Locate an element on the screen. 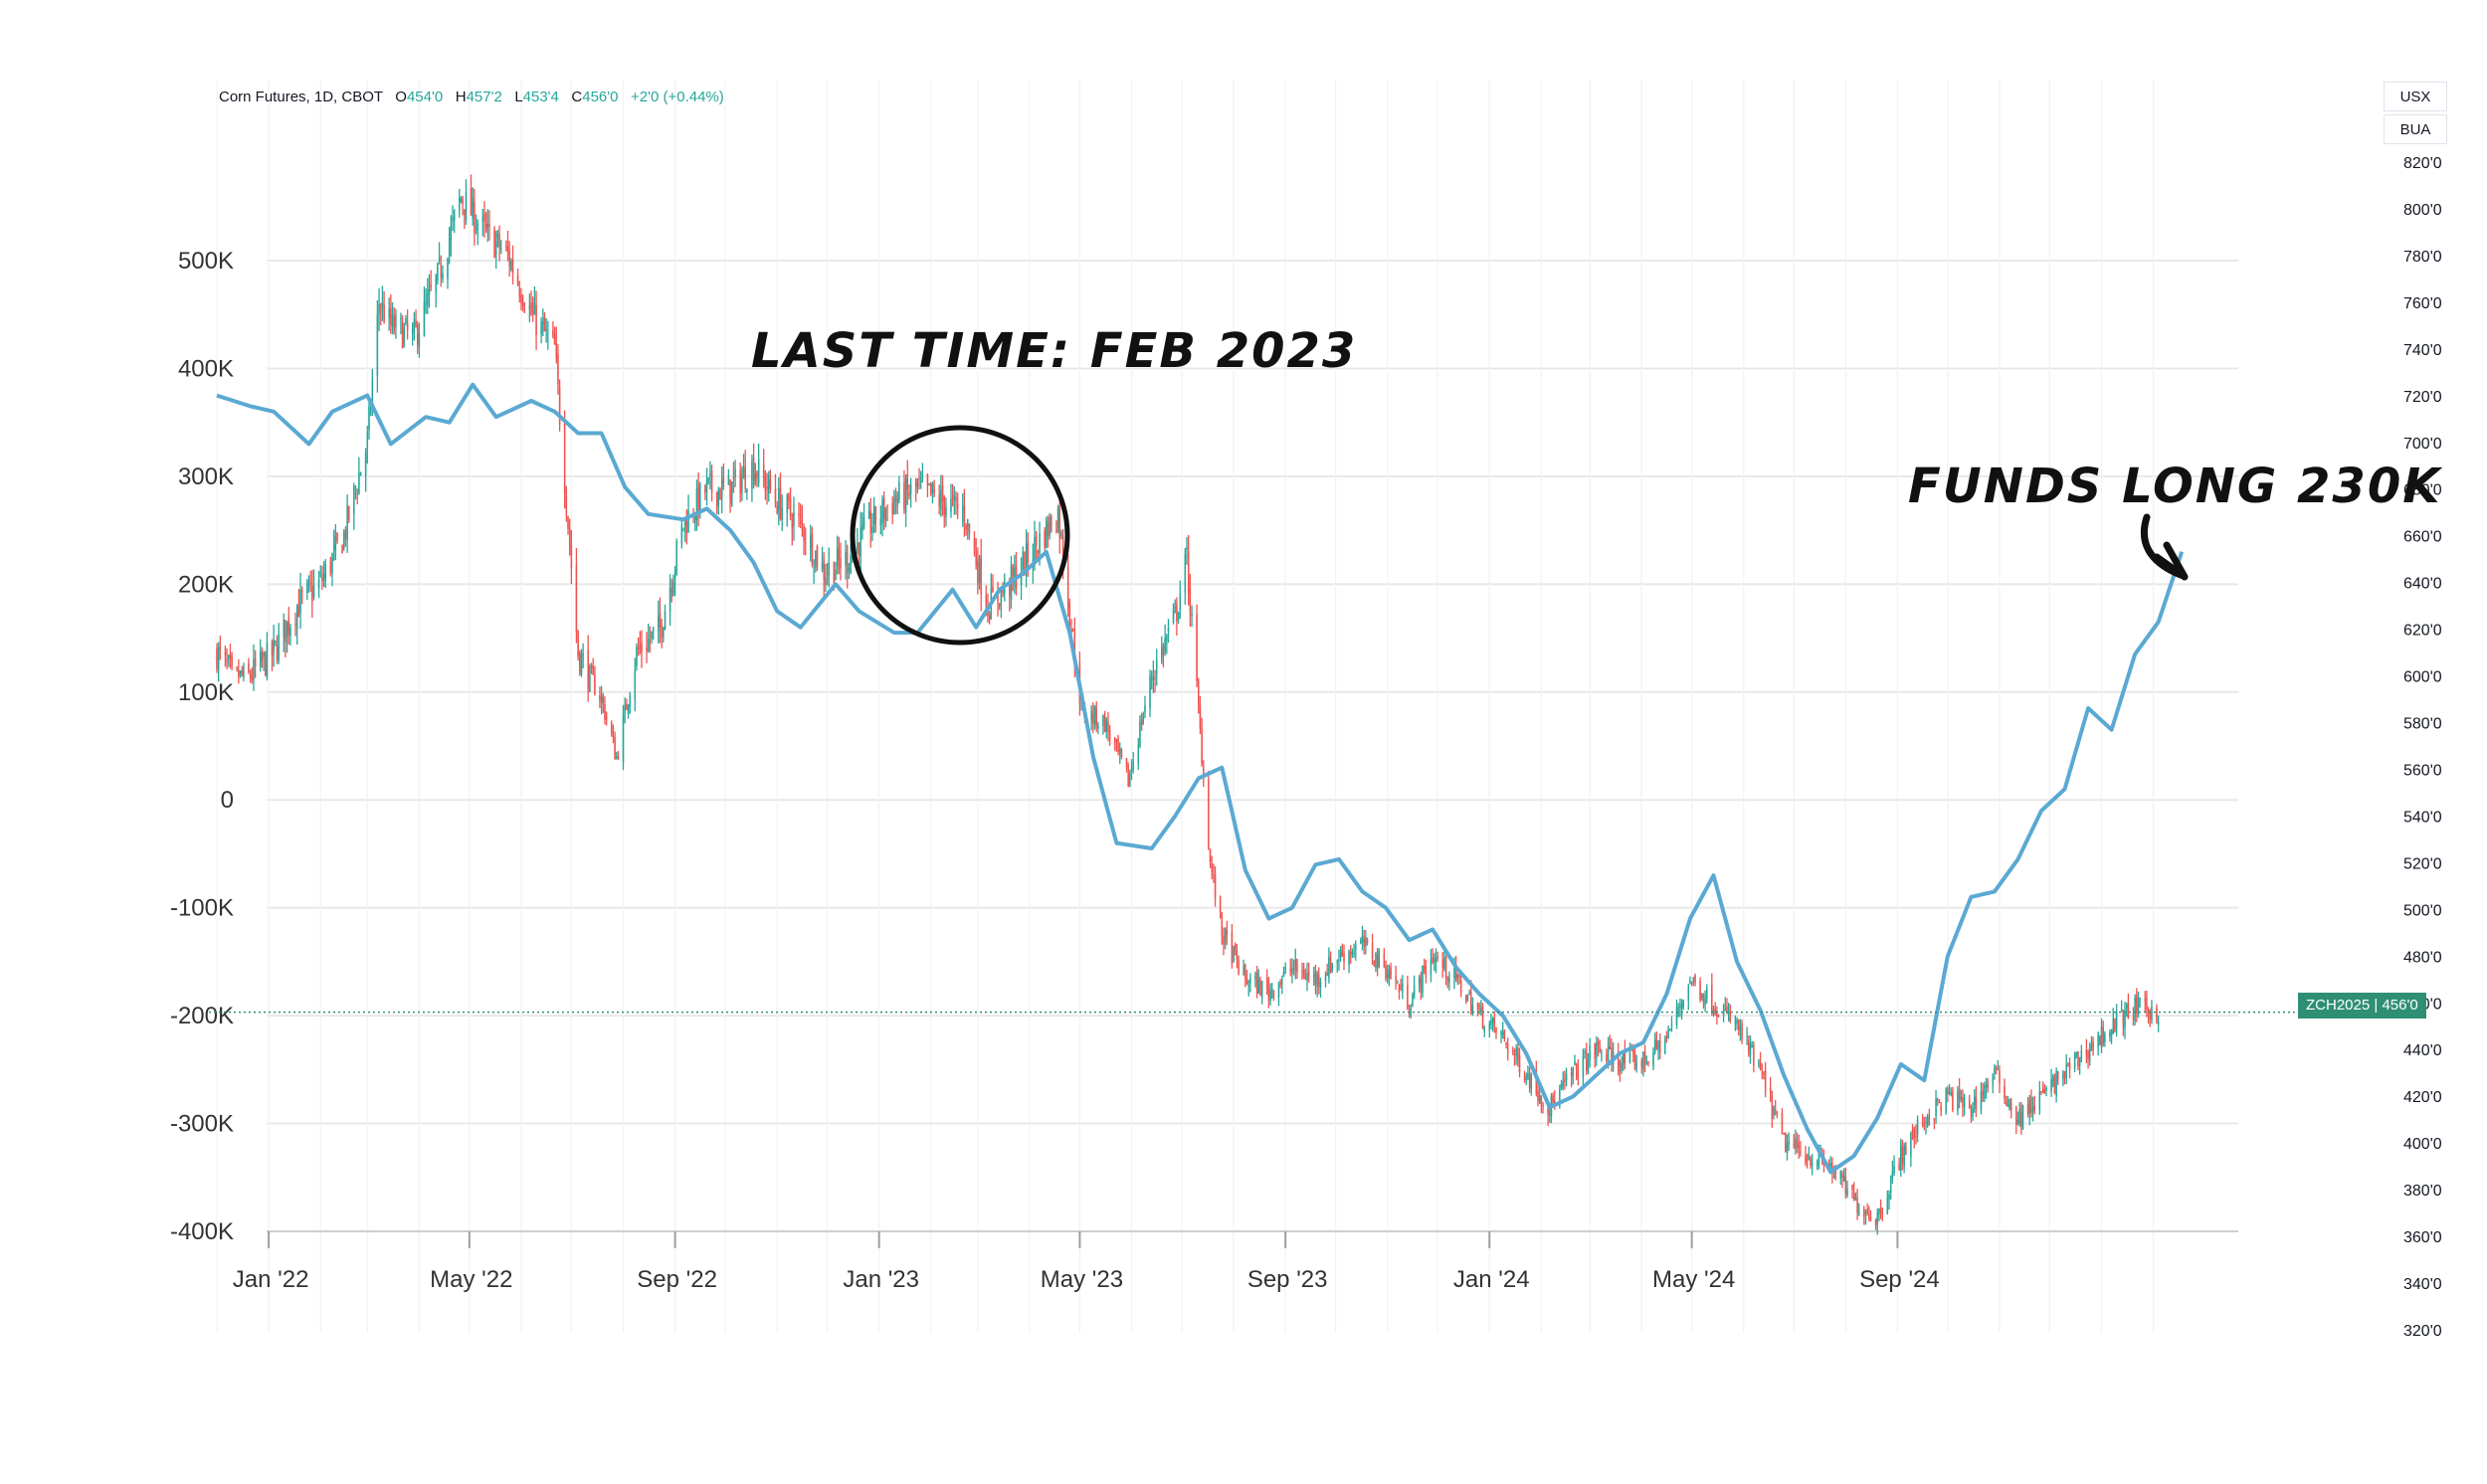  unit-bua-button: BUA is located at coordinates (2416, 129).